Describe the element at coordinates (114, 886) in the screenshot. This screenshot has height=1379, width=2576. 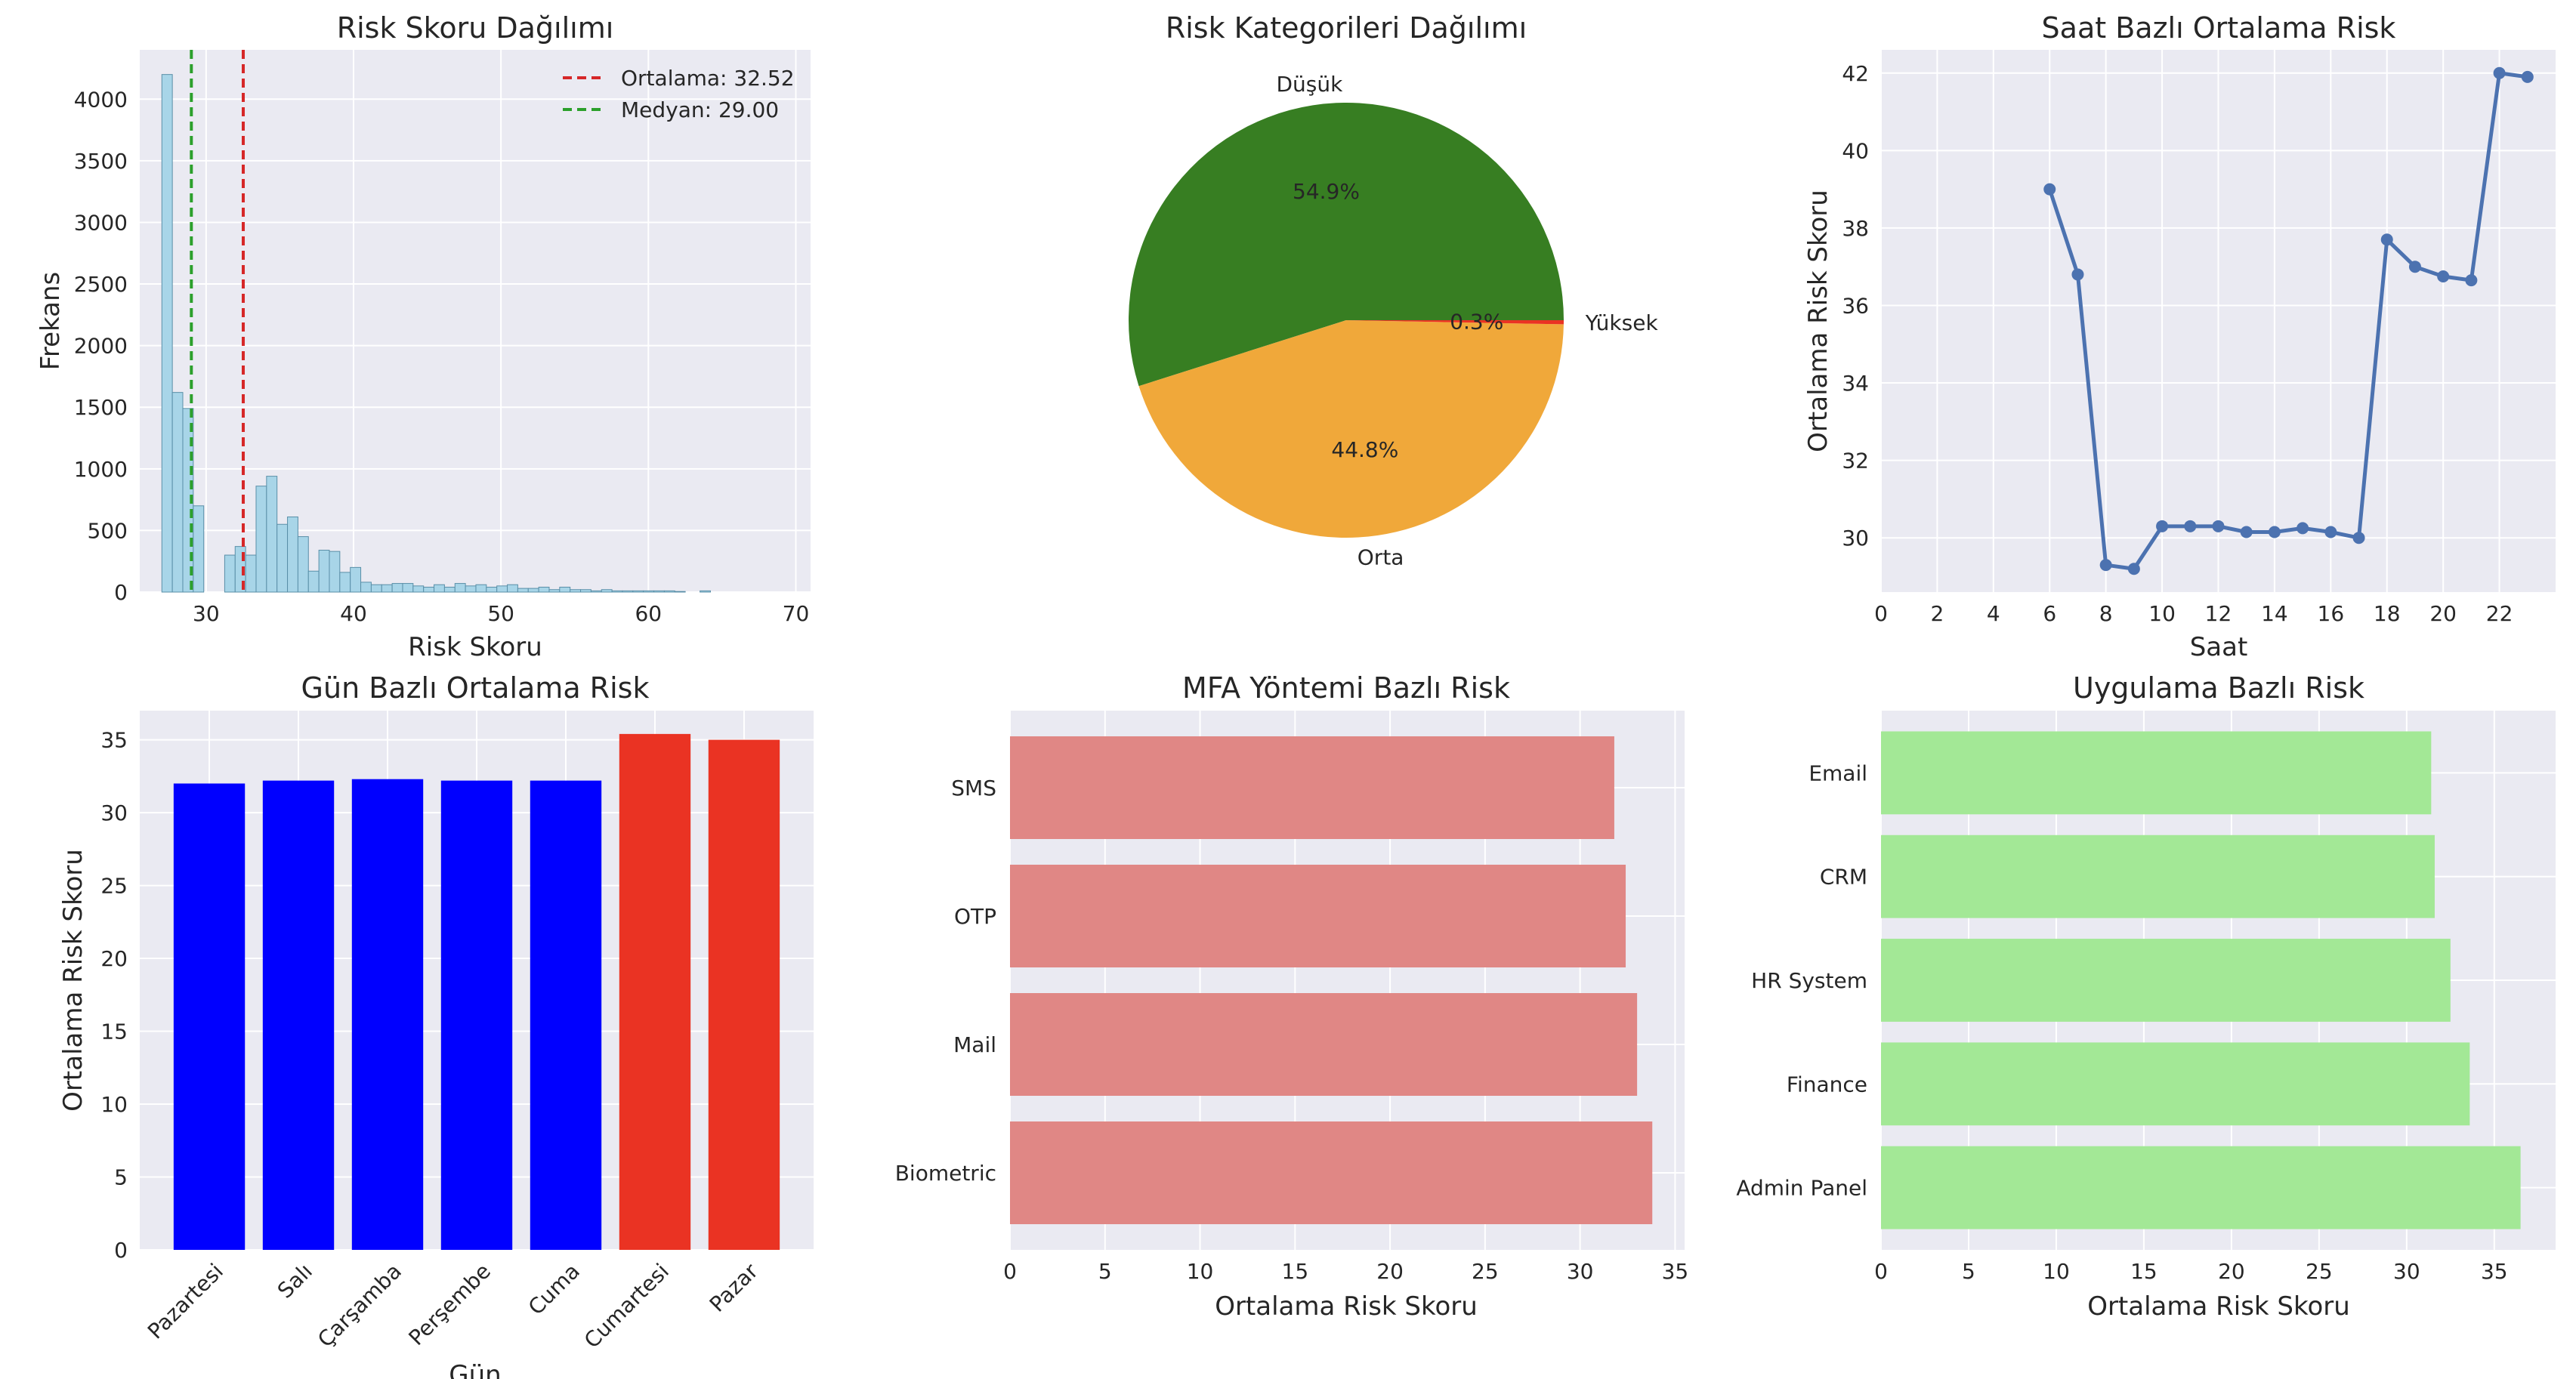
I see `daily-ytick: 25` at that location.